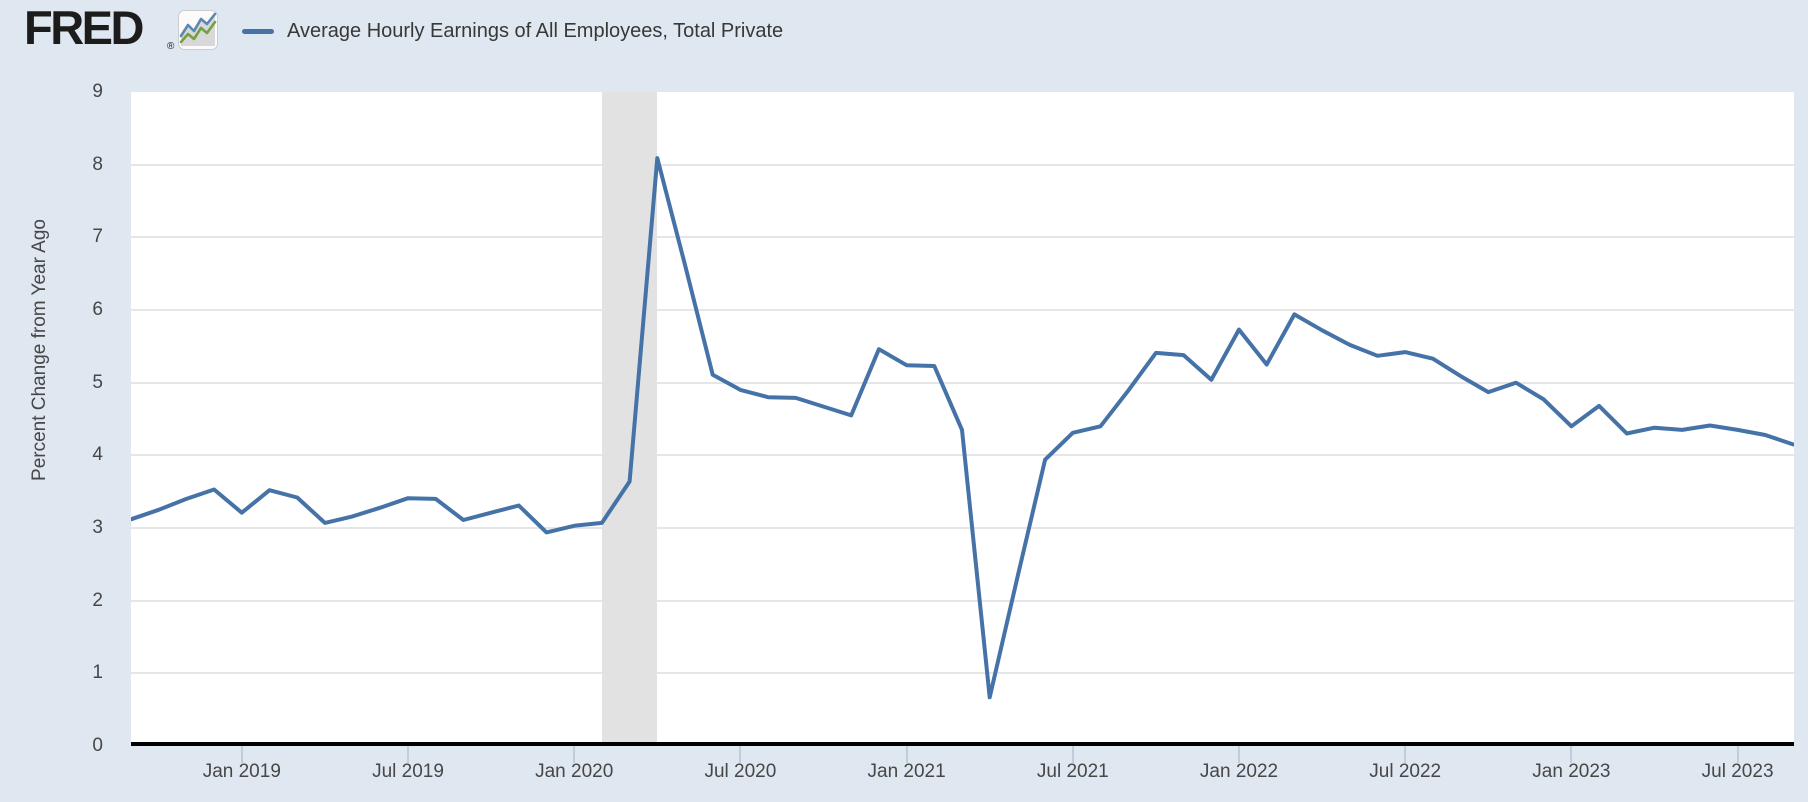 This screenshot has height=802, width=1808. Describe the element at coordinates (740, 771) in the screenshot. I see `x-tick-label-2020-07: Jul 2020` at that location.